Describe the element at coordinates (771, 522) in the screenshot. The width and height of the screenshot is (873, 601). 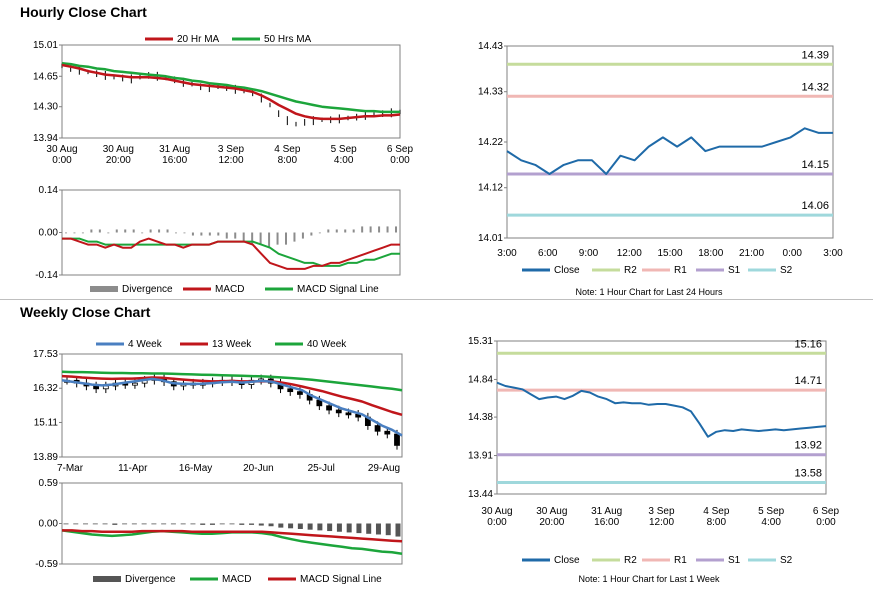
I see `weekly-levels-x-tick-label-line: 4:00` at that location.